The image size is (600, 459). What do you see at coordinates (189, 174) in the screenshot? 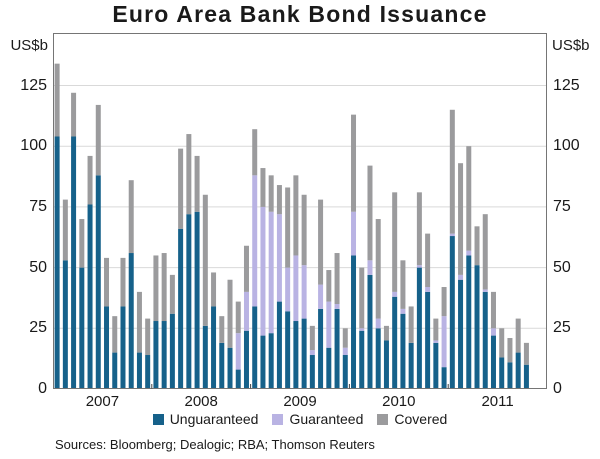
I see `bar-covered-May-2008` at bounding box center [189, 174].